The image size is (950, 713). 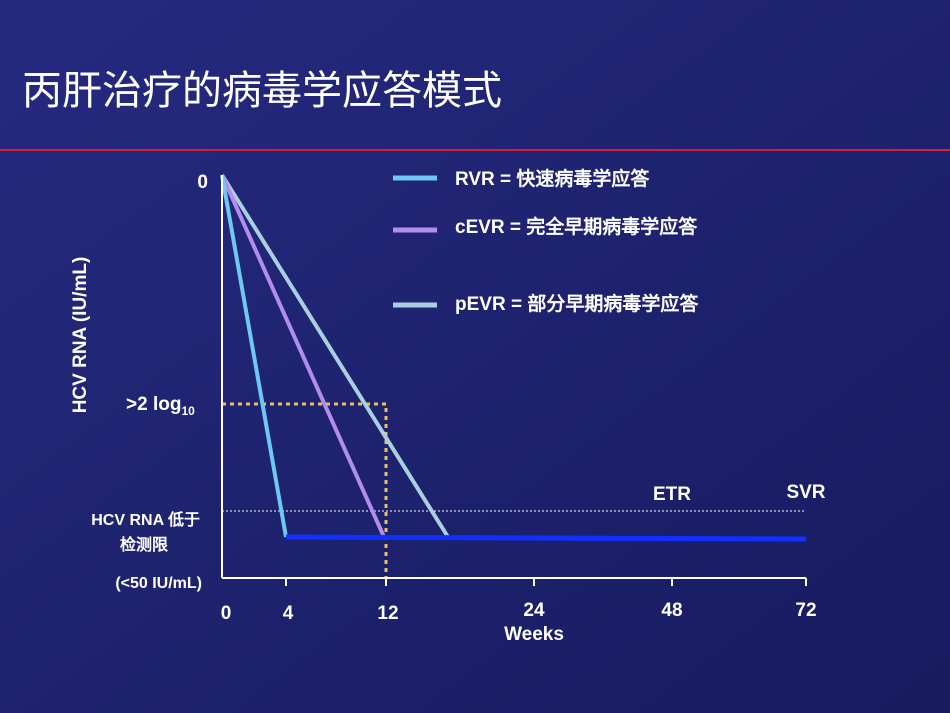 I want to click on pevr-line, so click(x=335, y=356).